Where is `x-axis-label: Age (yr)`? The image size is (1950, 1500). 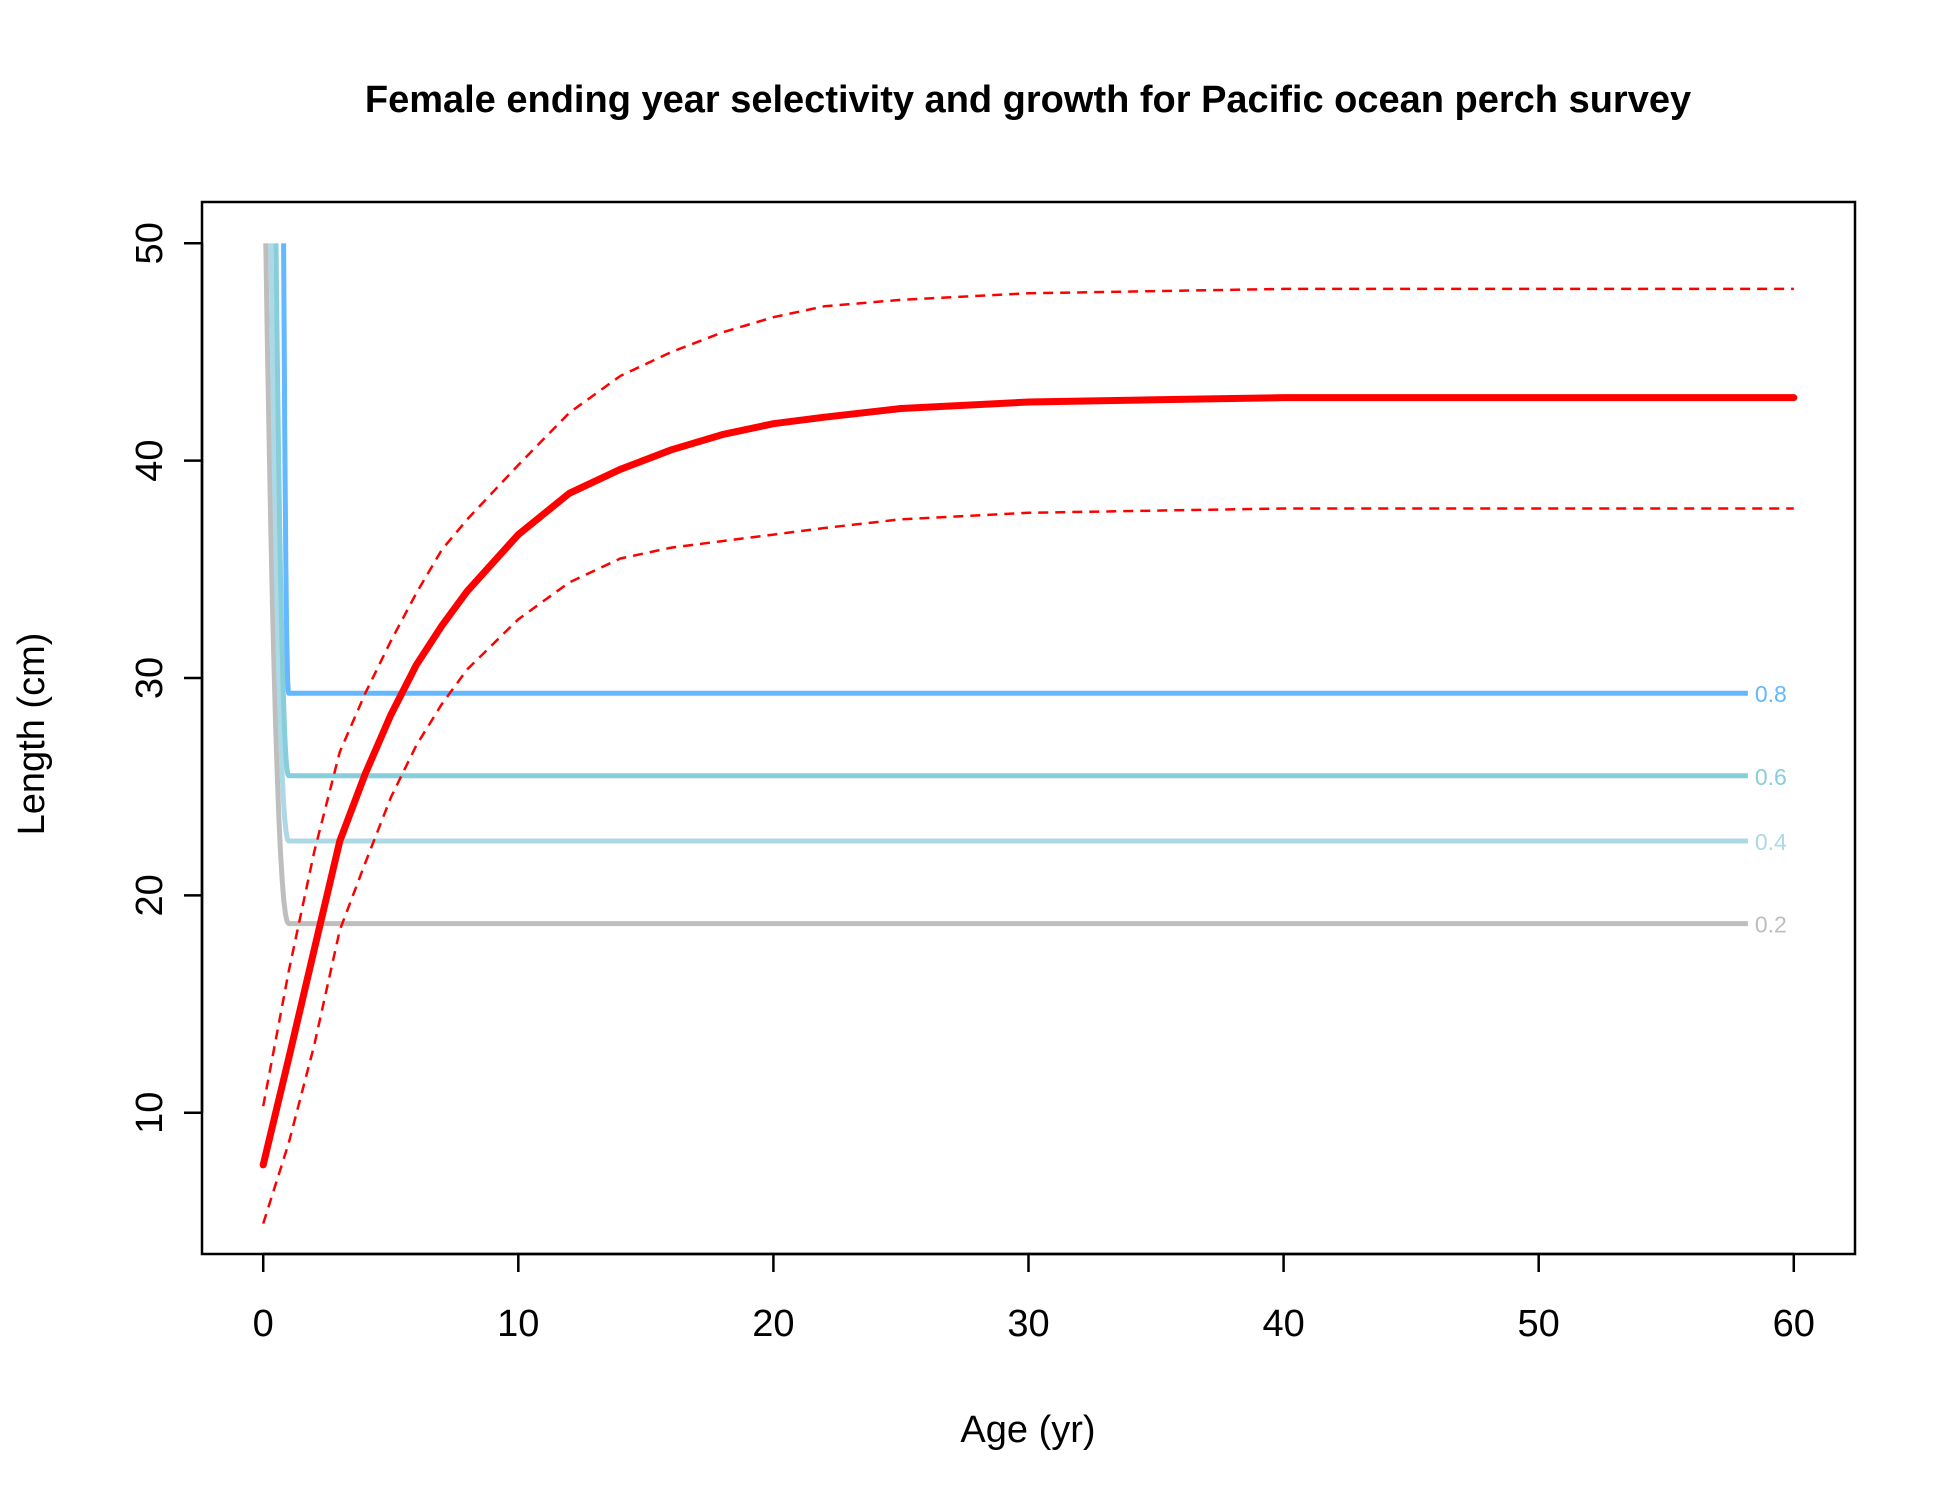 x-axis-label: Age (yr) is located at coordinates (1027, 1430).